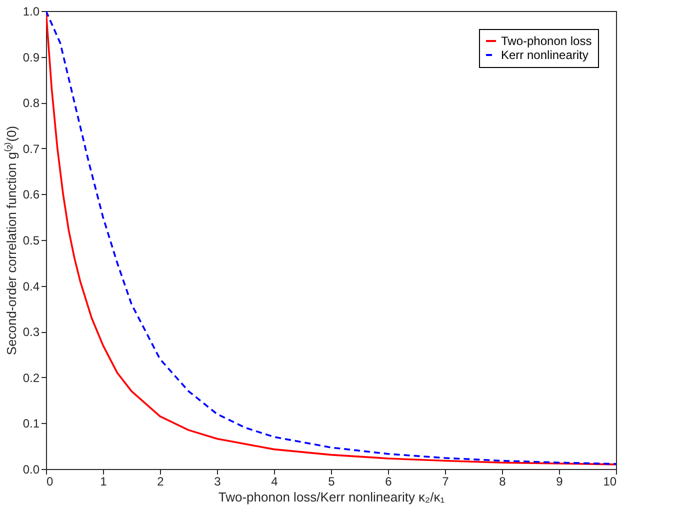 This screenshot has width=683, height=531. I want to click on y-tick-label: 0.1, so click(31, 423).